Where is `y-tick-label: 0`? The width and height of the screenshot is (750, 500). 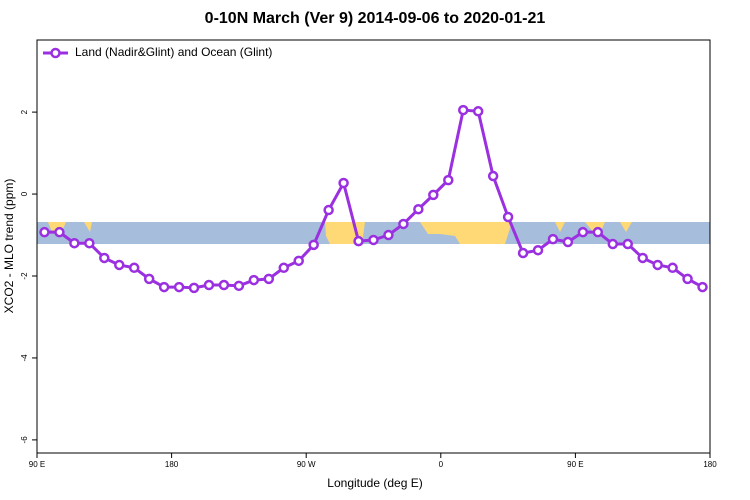 y-tick-label: 0 is located at coordinates (24, 193).